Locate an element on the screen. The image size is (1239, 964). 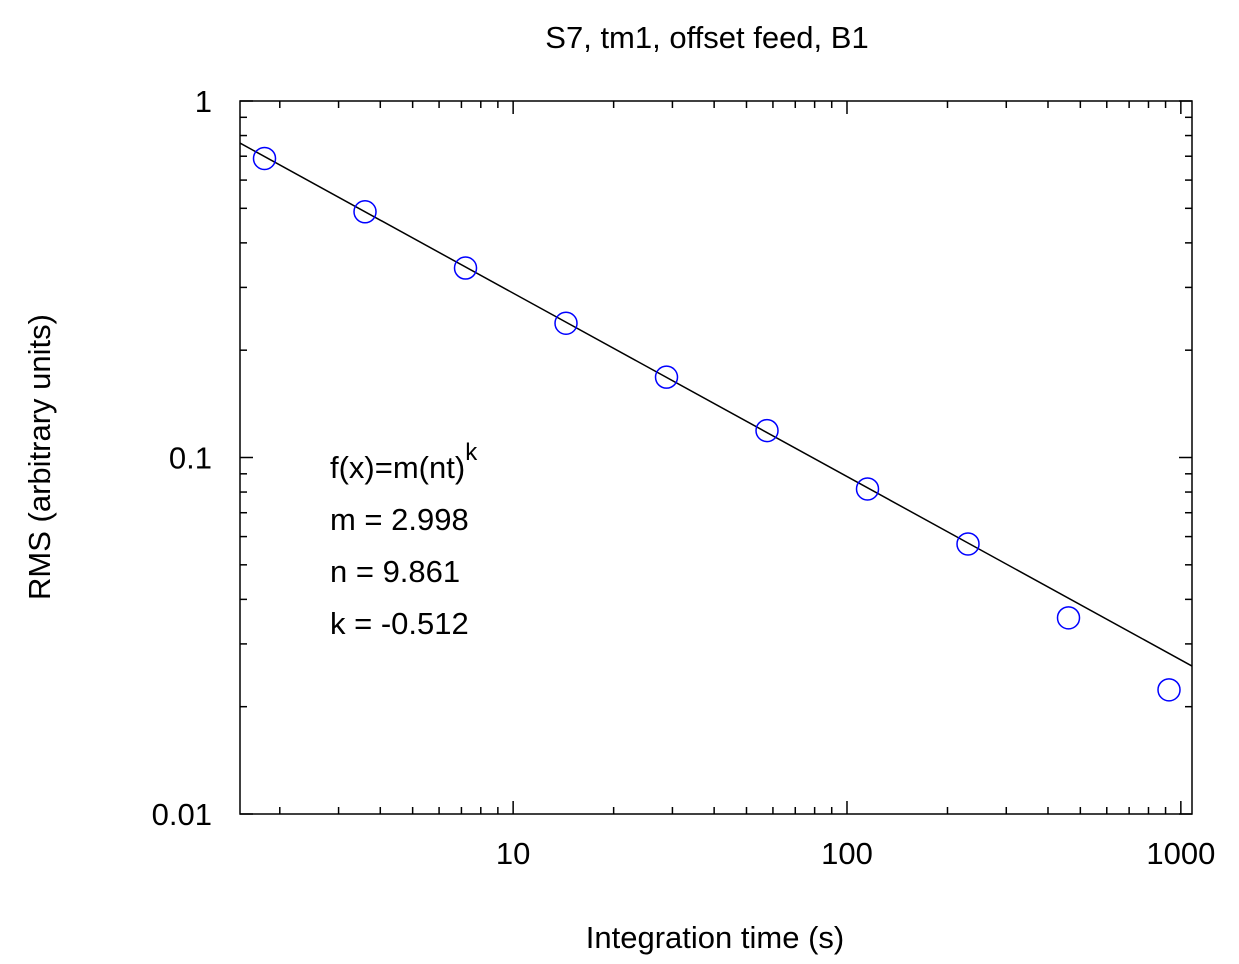
formula-superscript: k is located at coordinates (471, 452).